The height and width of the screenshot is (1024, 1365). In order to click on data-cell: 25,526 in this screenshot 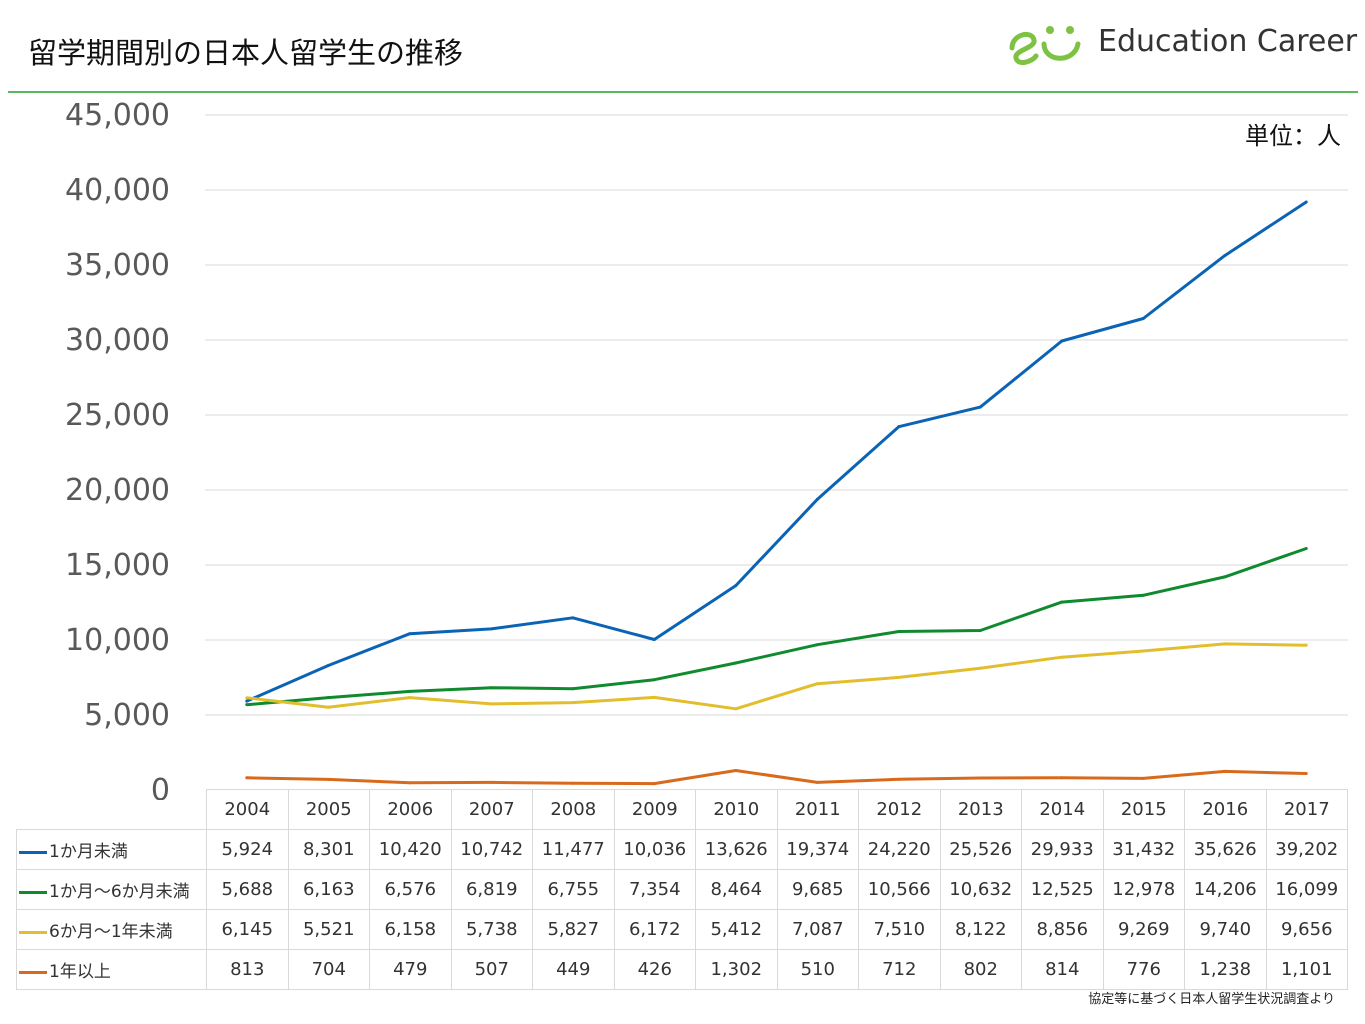, I will do `click(980, 849)`.